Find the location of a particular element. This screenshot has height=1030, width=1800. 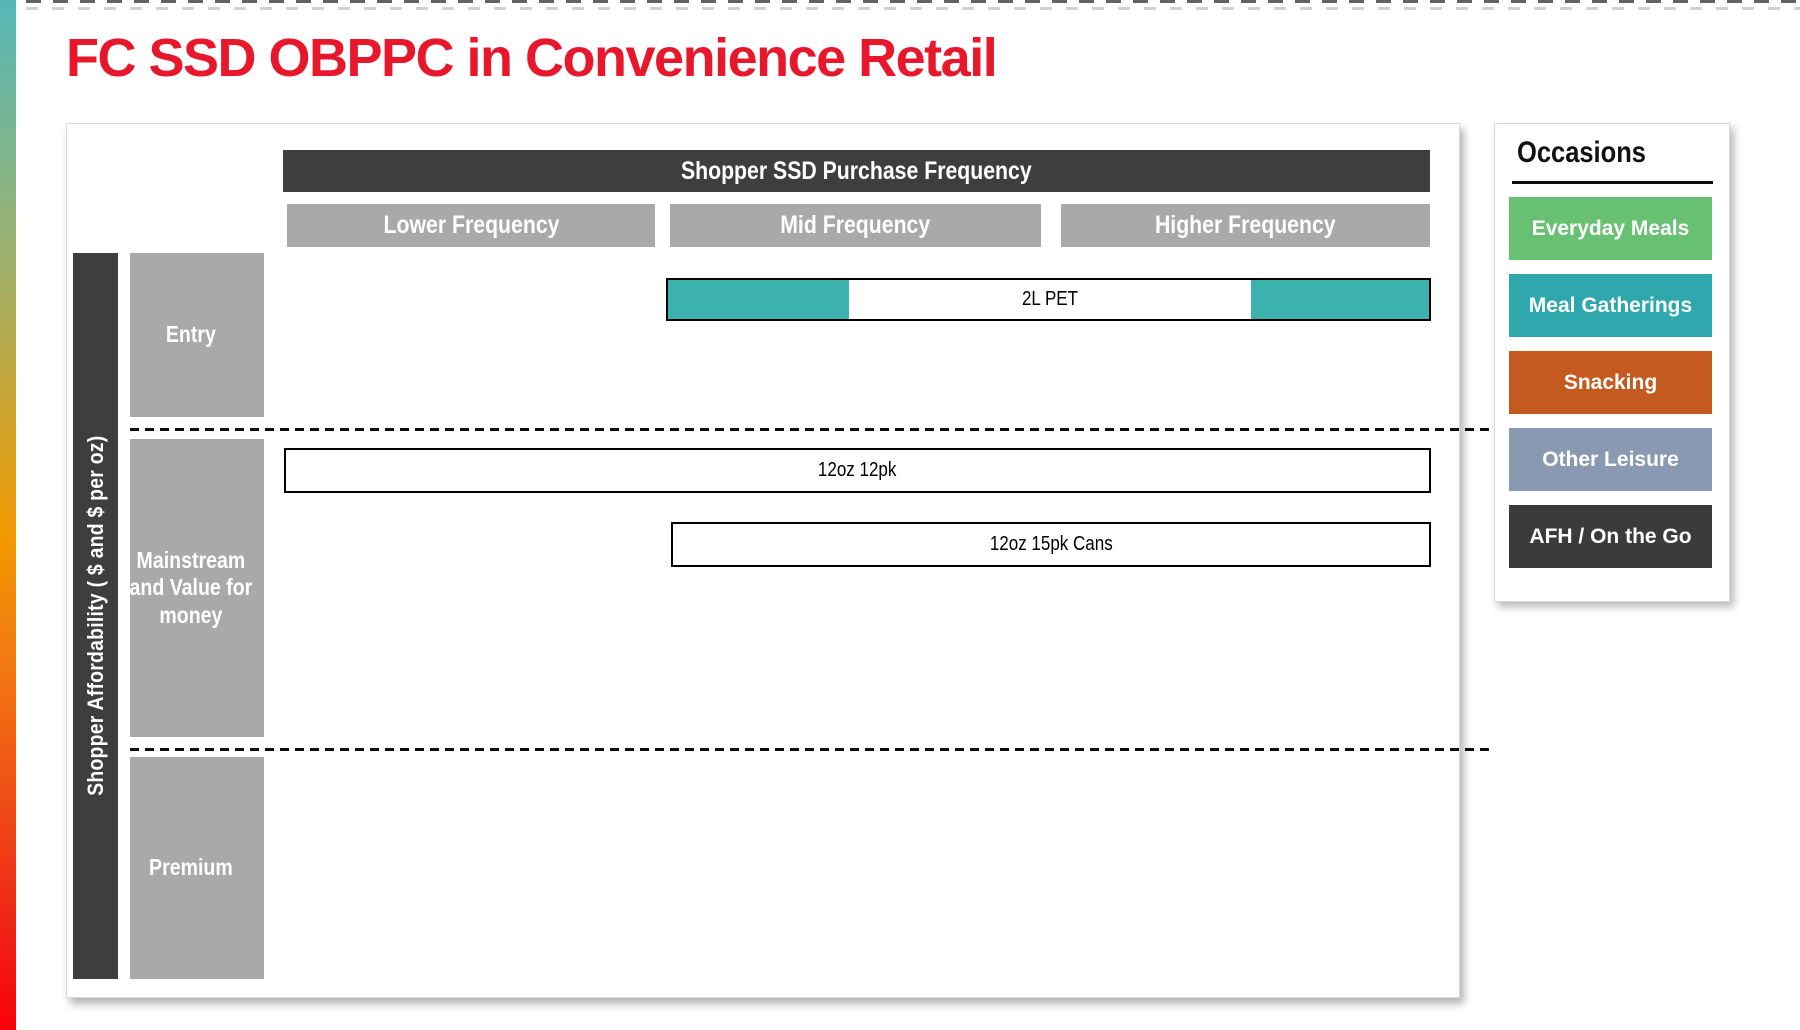

bar-12oz-15pk-cans: 12oz 15pk Cans is located at coordinates (1051, 544).